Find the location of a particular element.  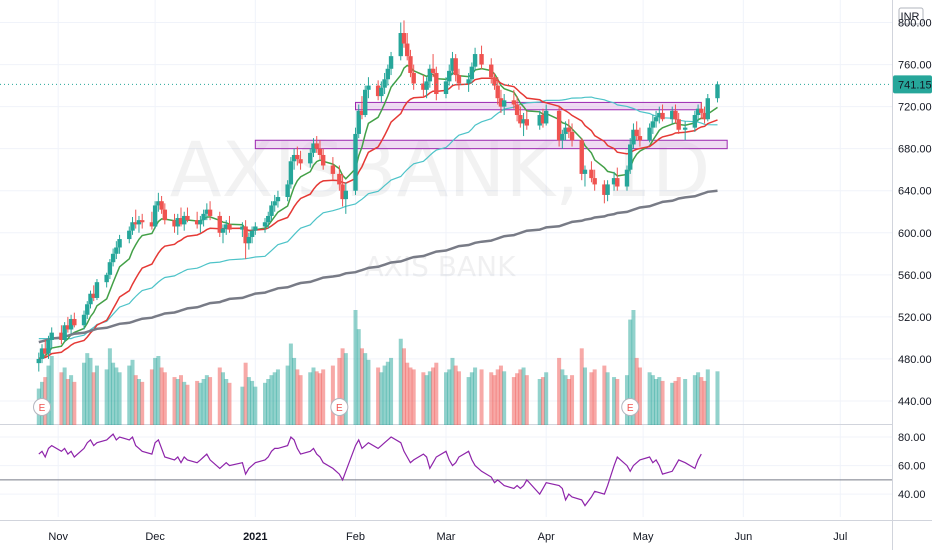

rsi-pane is located at coordinates (446, 470).